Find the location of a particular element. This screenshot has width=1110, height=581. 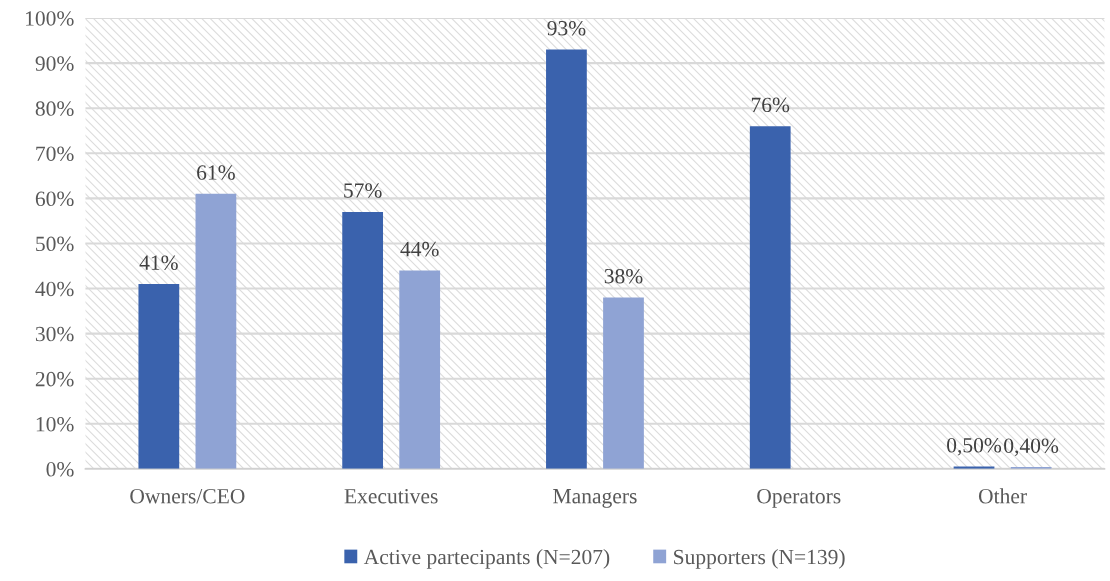

y-tick-label: 60% is located at coordinates (54, 199).